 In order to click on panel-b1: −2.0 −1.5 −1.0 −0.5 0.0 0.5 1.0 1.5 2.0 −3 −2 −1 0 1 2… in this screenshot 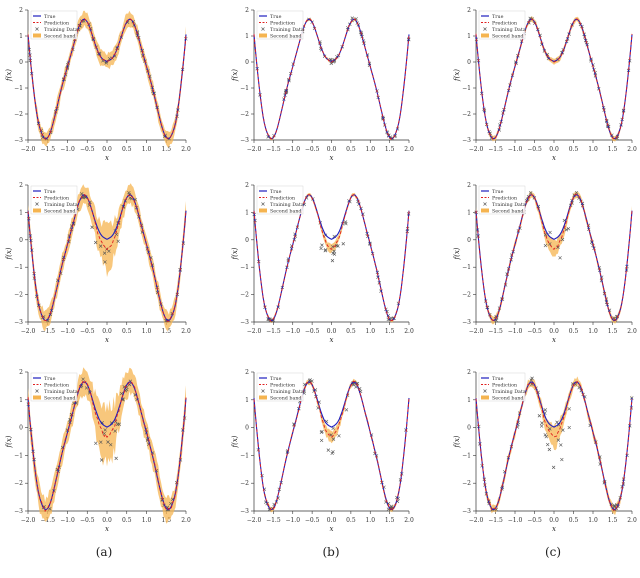, I will do `click(322, 84)`.